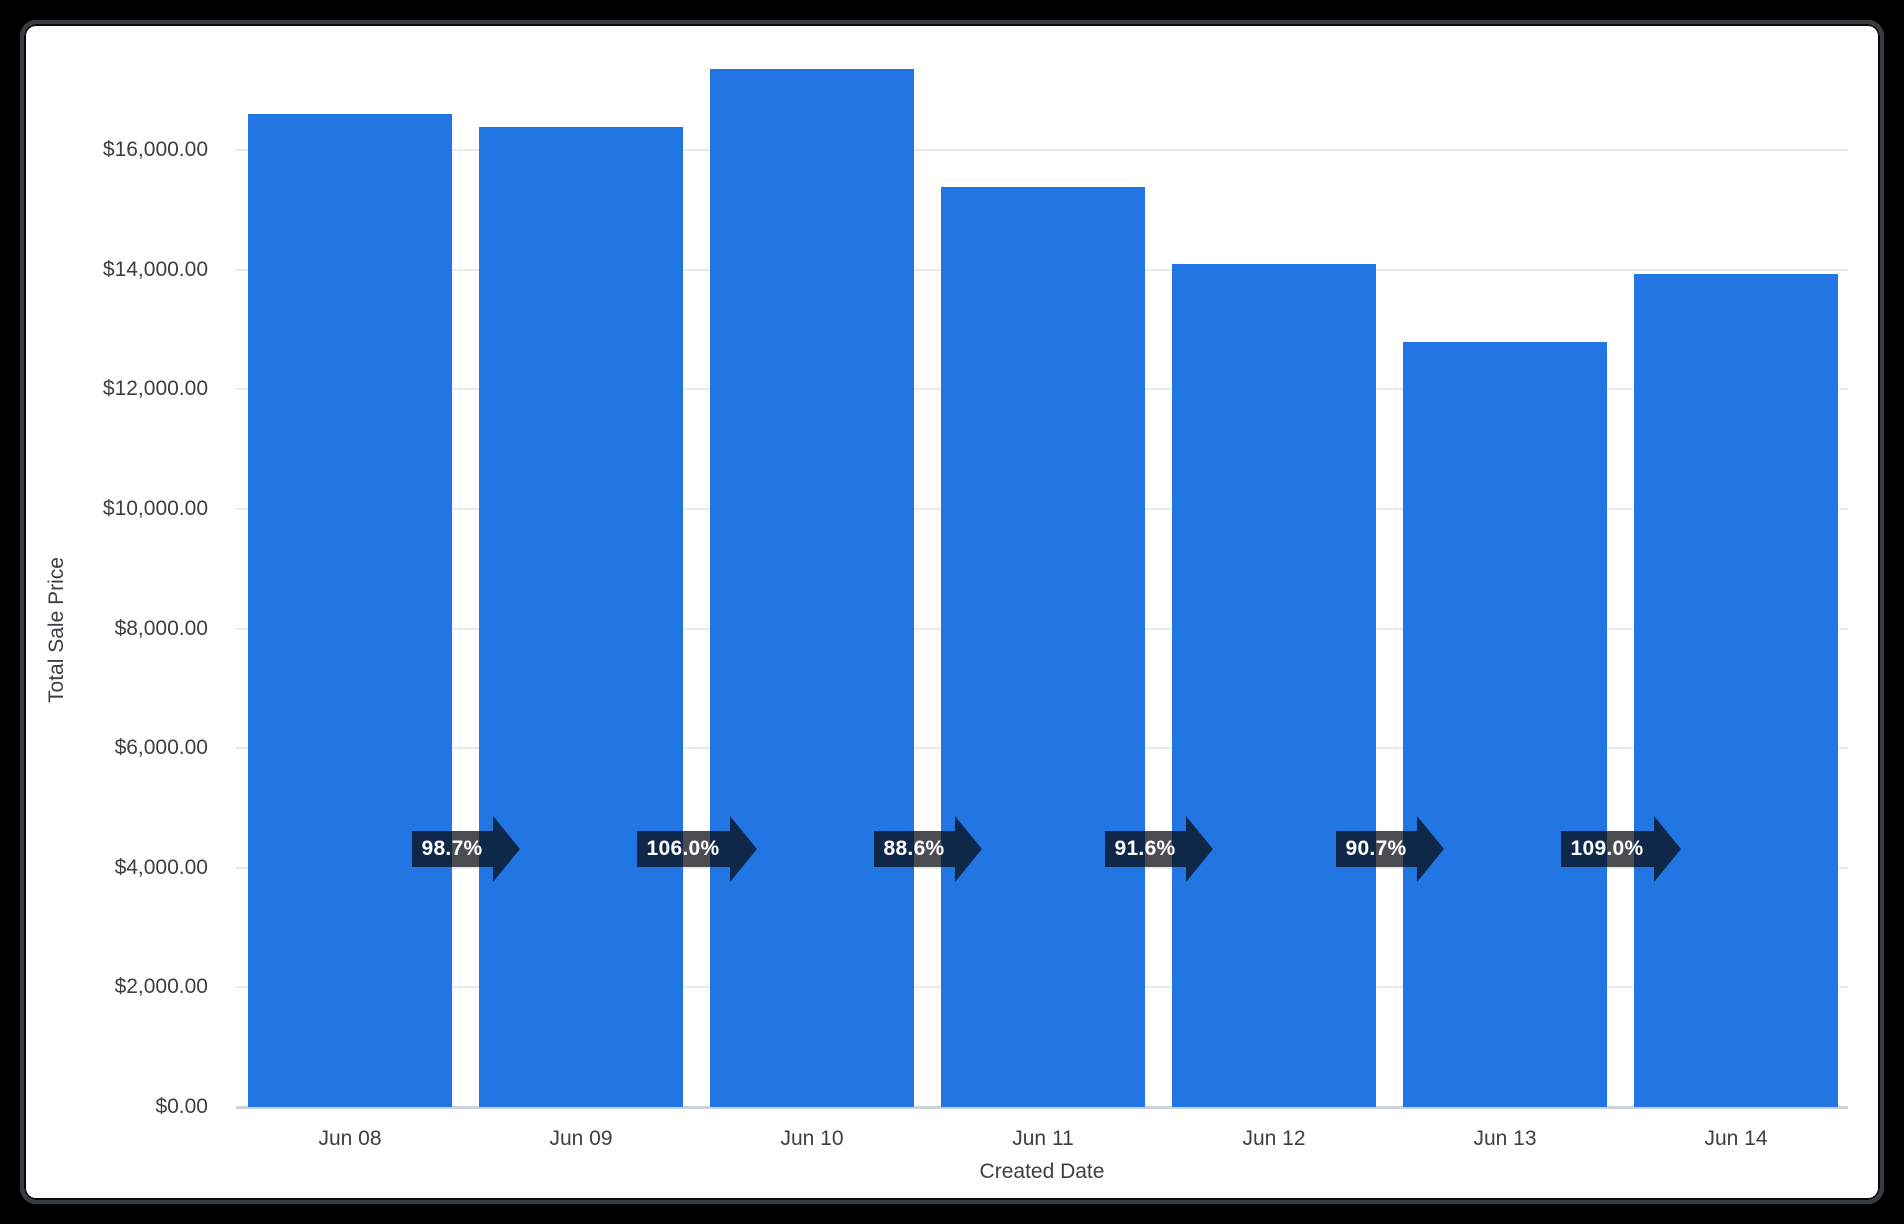 This screenshot has height=1224, width=1904. What do you see at coordinates (155, 389) in the screenshot?
I see `y-tick-label: $12,000.00` at bounding box center [155, 389].